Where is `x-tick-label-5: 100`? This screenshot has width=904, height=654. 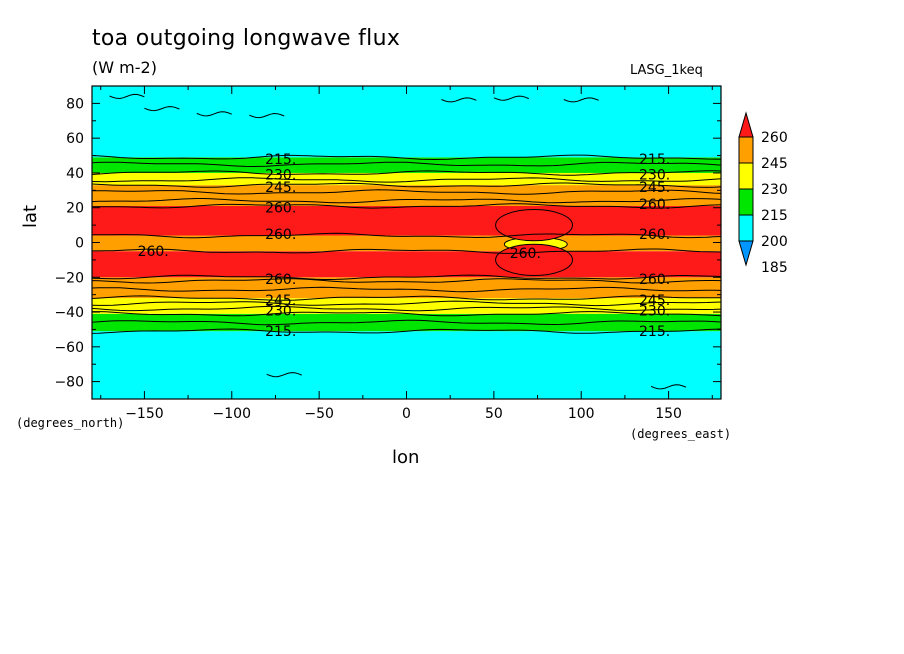 x-tick-label-5: 100 is located at coordinates (581, 414).